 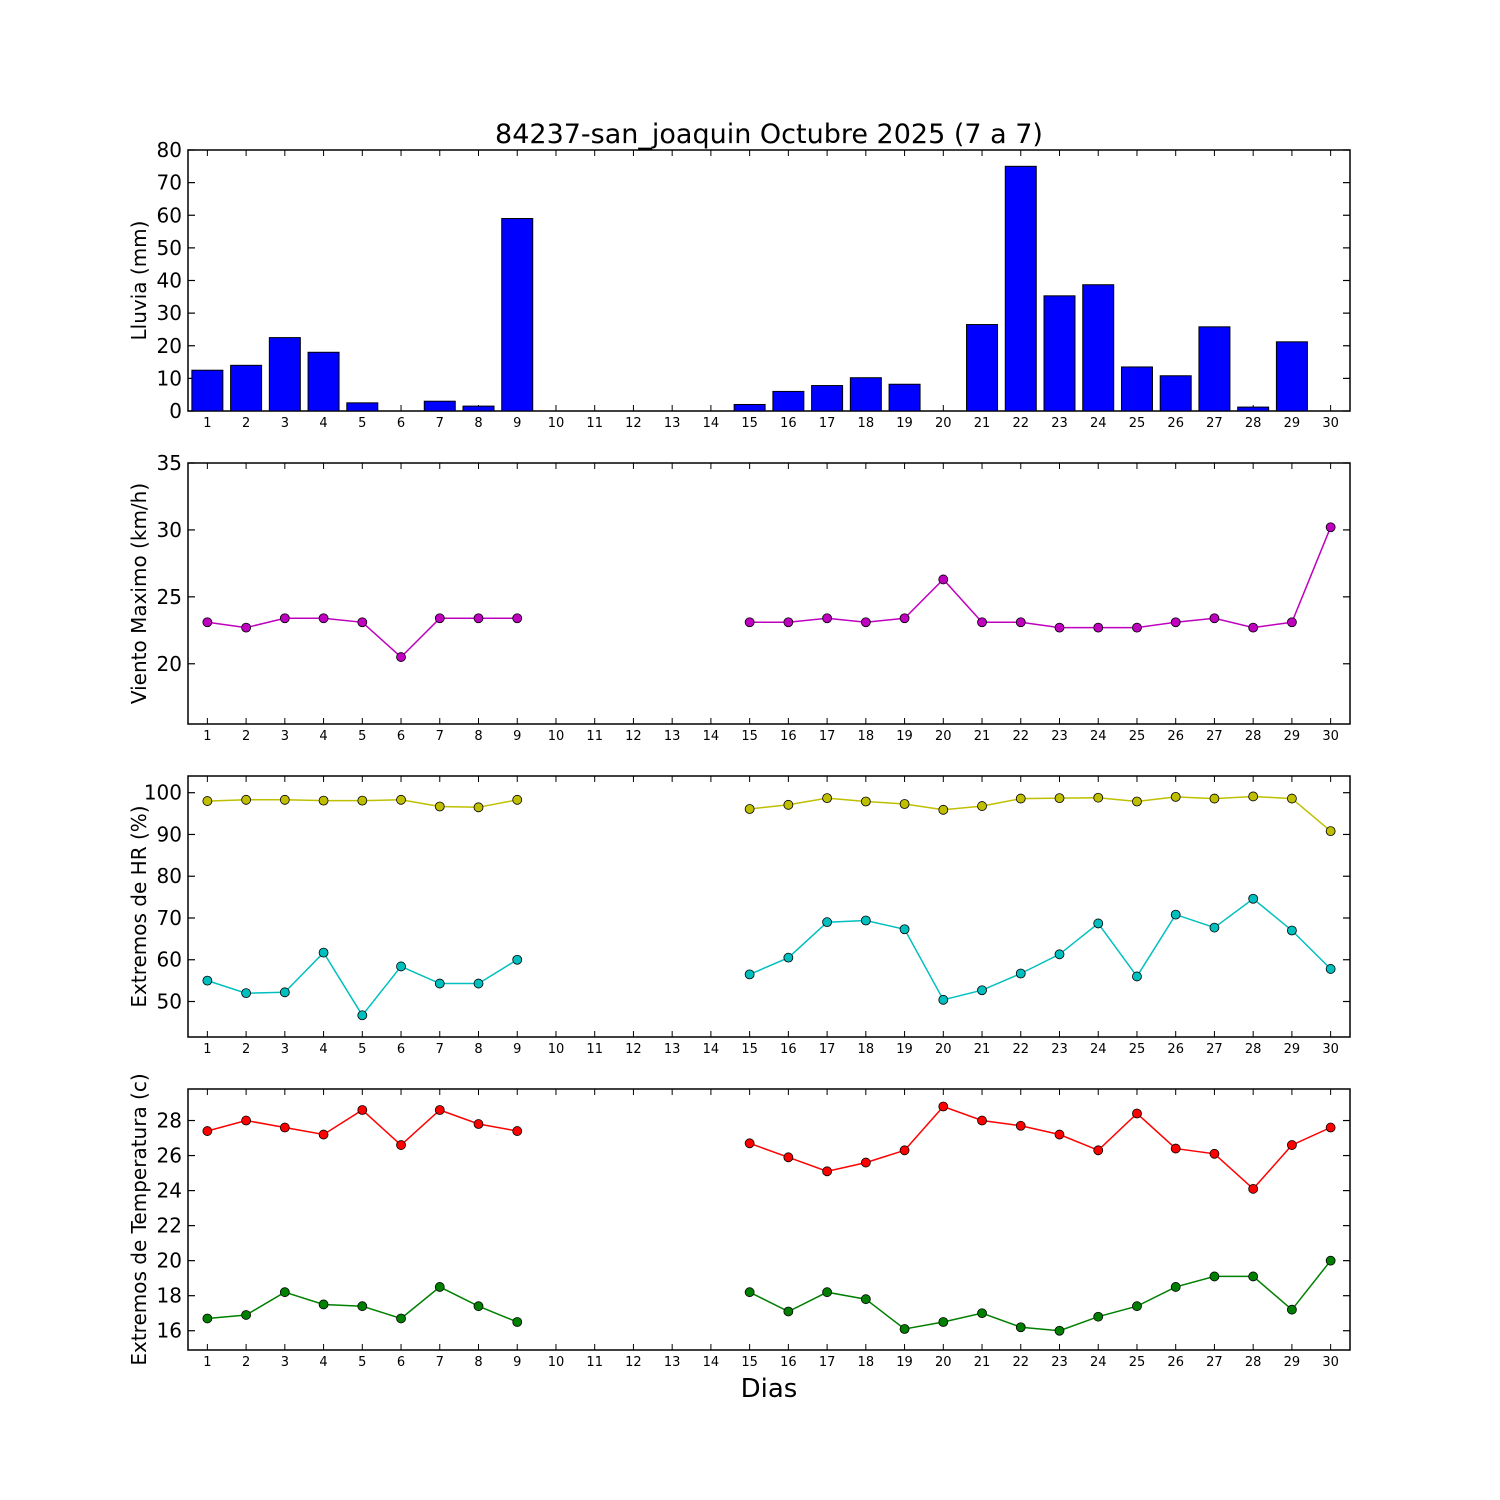 I want to click on x-tick-label: 23, so click(x=1059, y=1362).